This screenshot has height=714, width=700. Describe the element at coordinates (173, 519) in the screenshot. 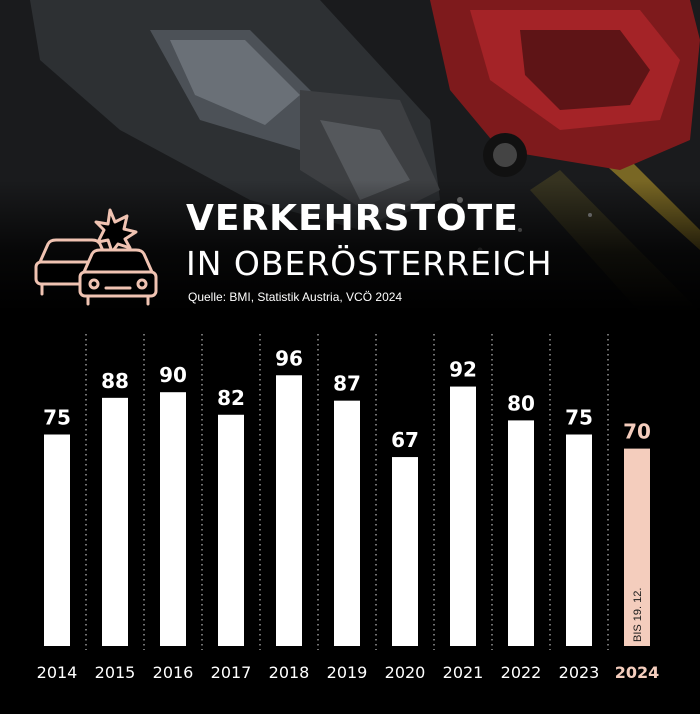

I see `bar-2016` at that location.